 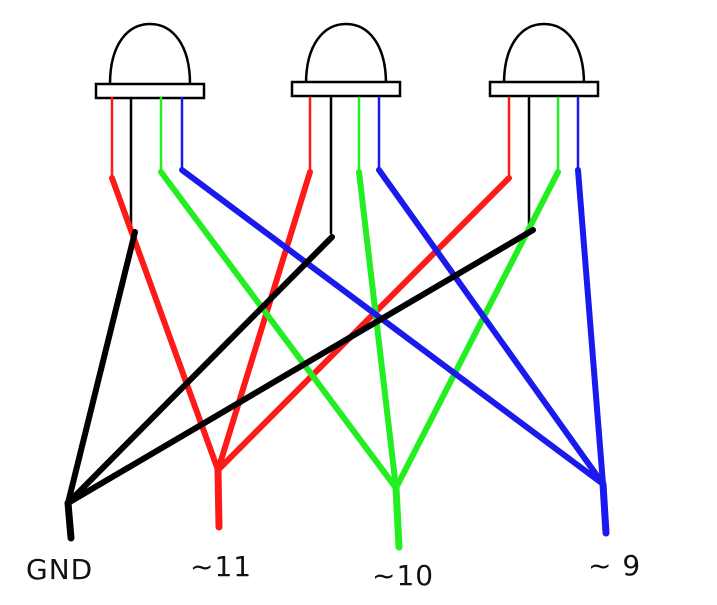 I want to click on wire-led1-red, so click(x=165, y=324).